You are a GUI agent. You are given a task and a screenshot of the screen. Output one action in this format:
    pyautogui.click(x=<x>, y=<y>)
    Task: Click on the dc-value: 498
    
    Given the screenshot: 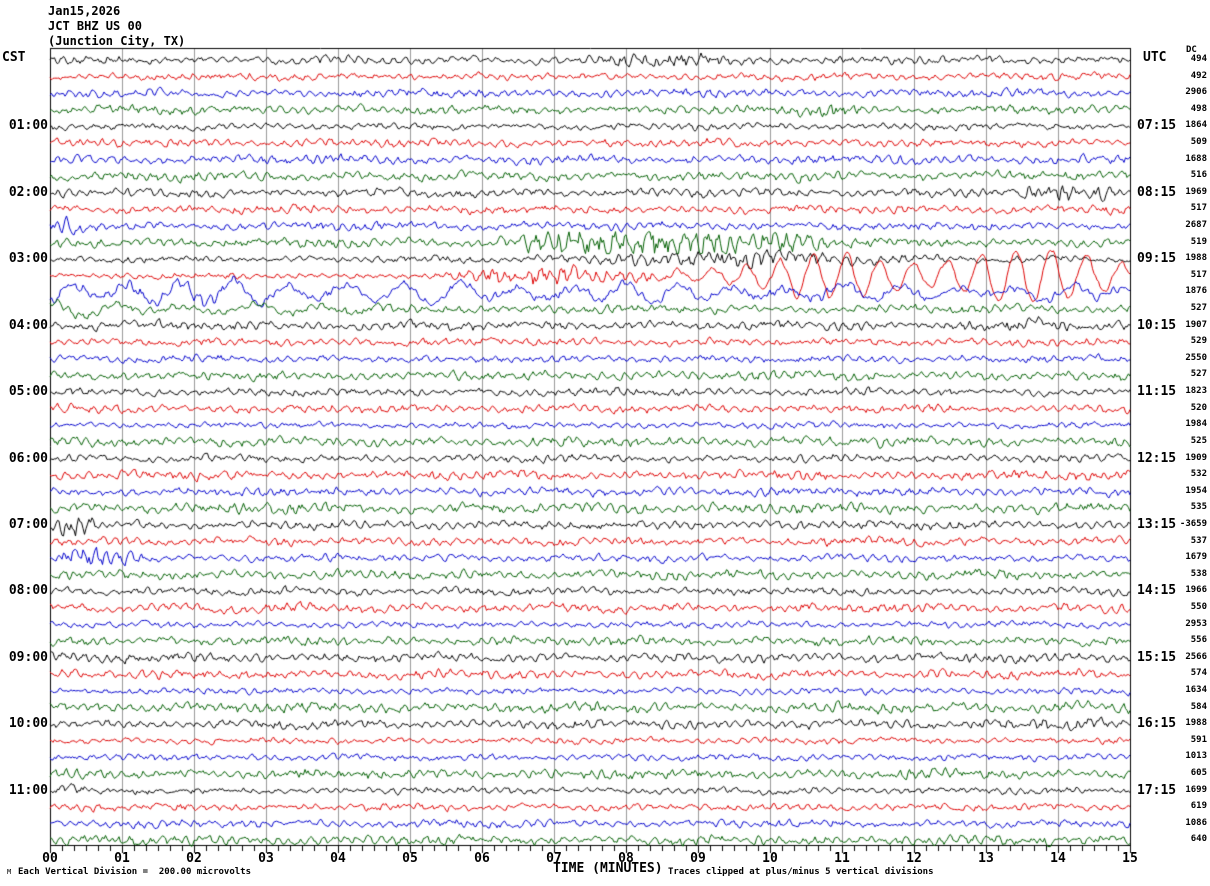 What is the action you would take?
    pyautogui.click(x=1198, y=108)
    